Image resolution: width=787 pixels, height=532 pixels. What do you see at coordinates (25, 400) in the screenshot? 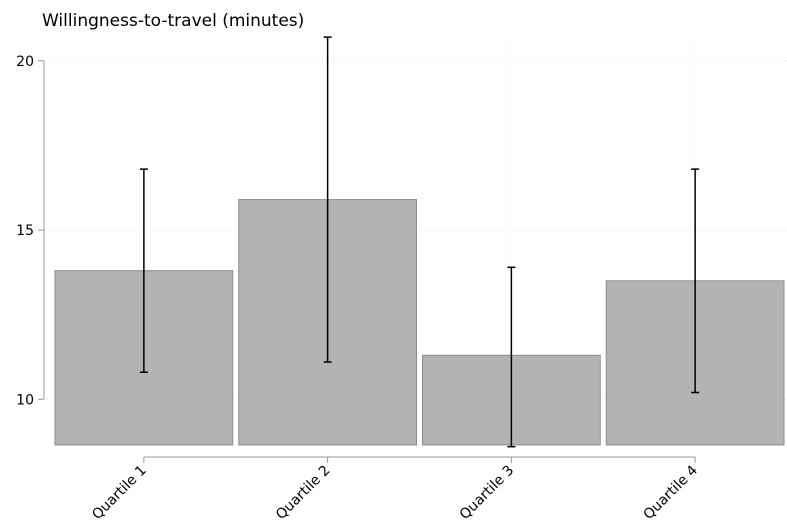
I see `y-tick-label: 10` at bounding box center [25, 400].